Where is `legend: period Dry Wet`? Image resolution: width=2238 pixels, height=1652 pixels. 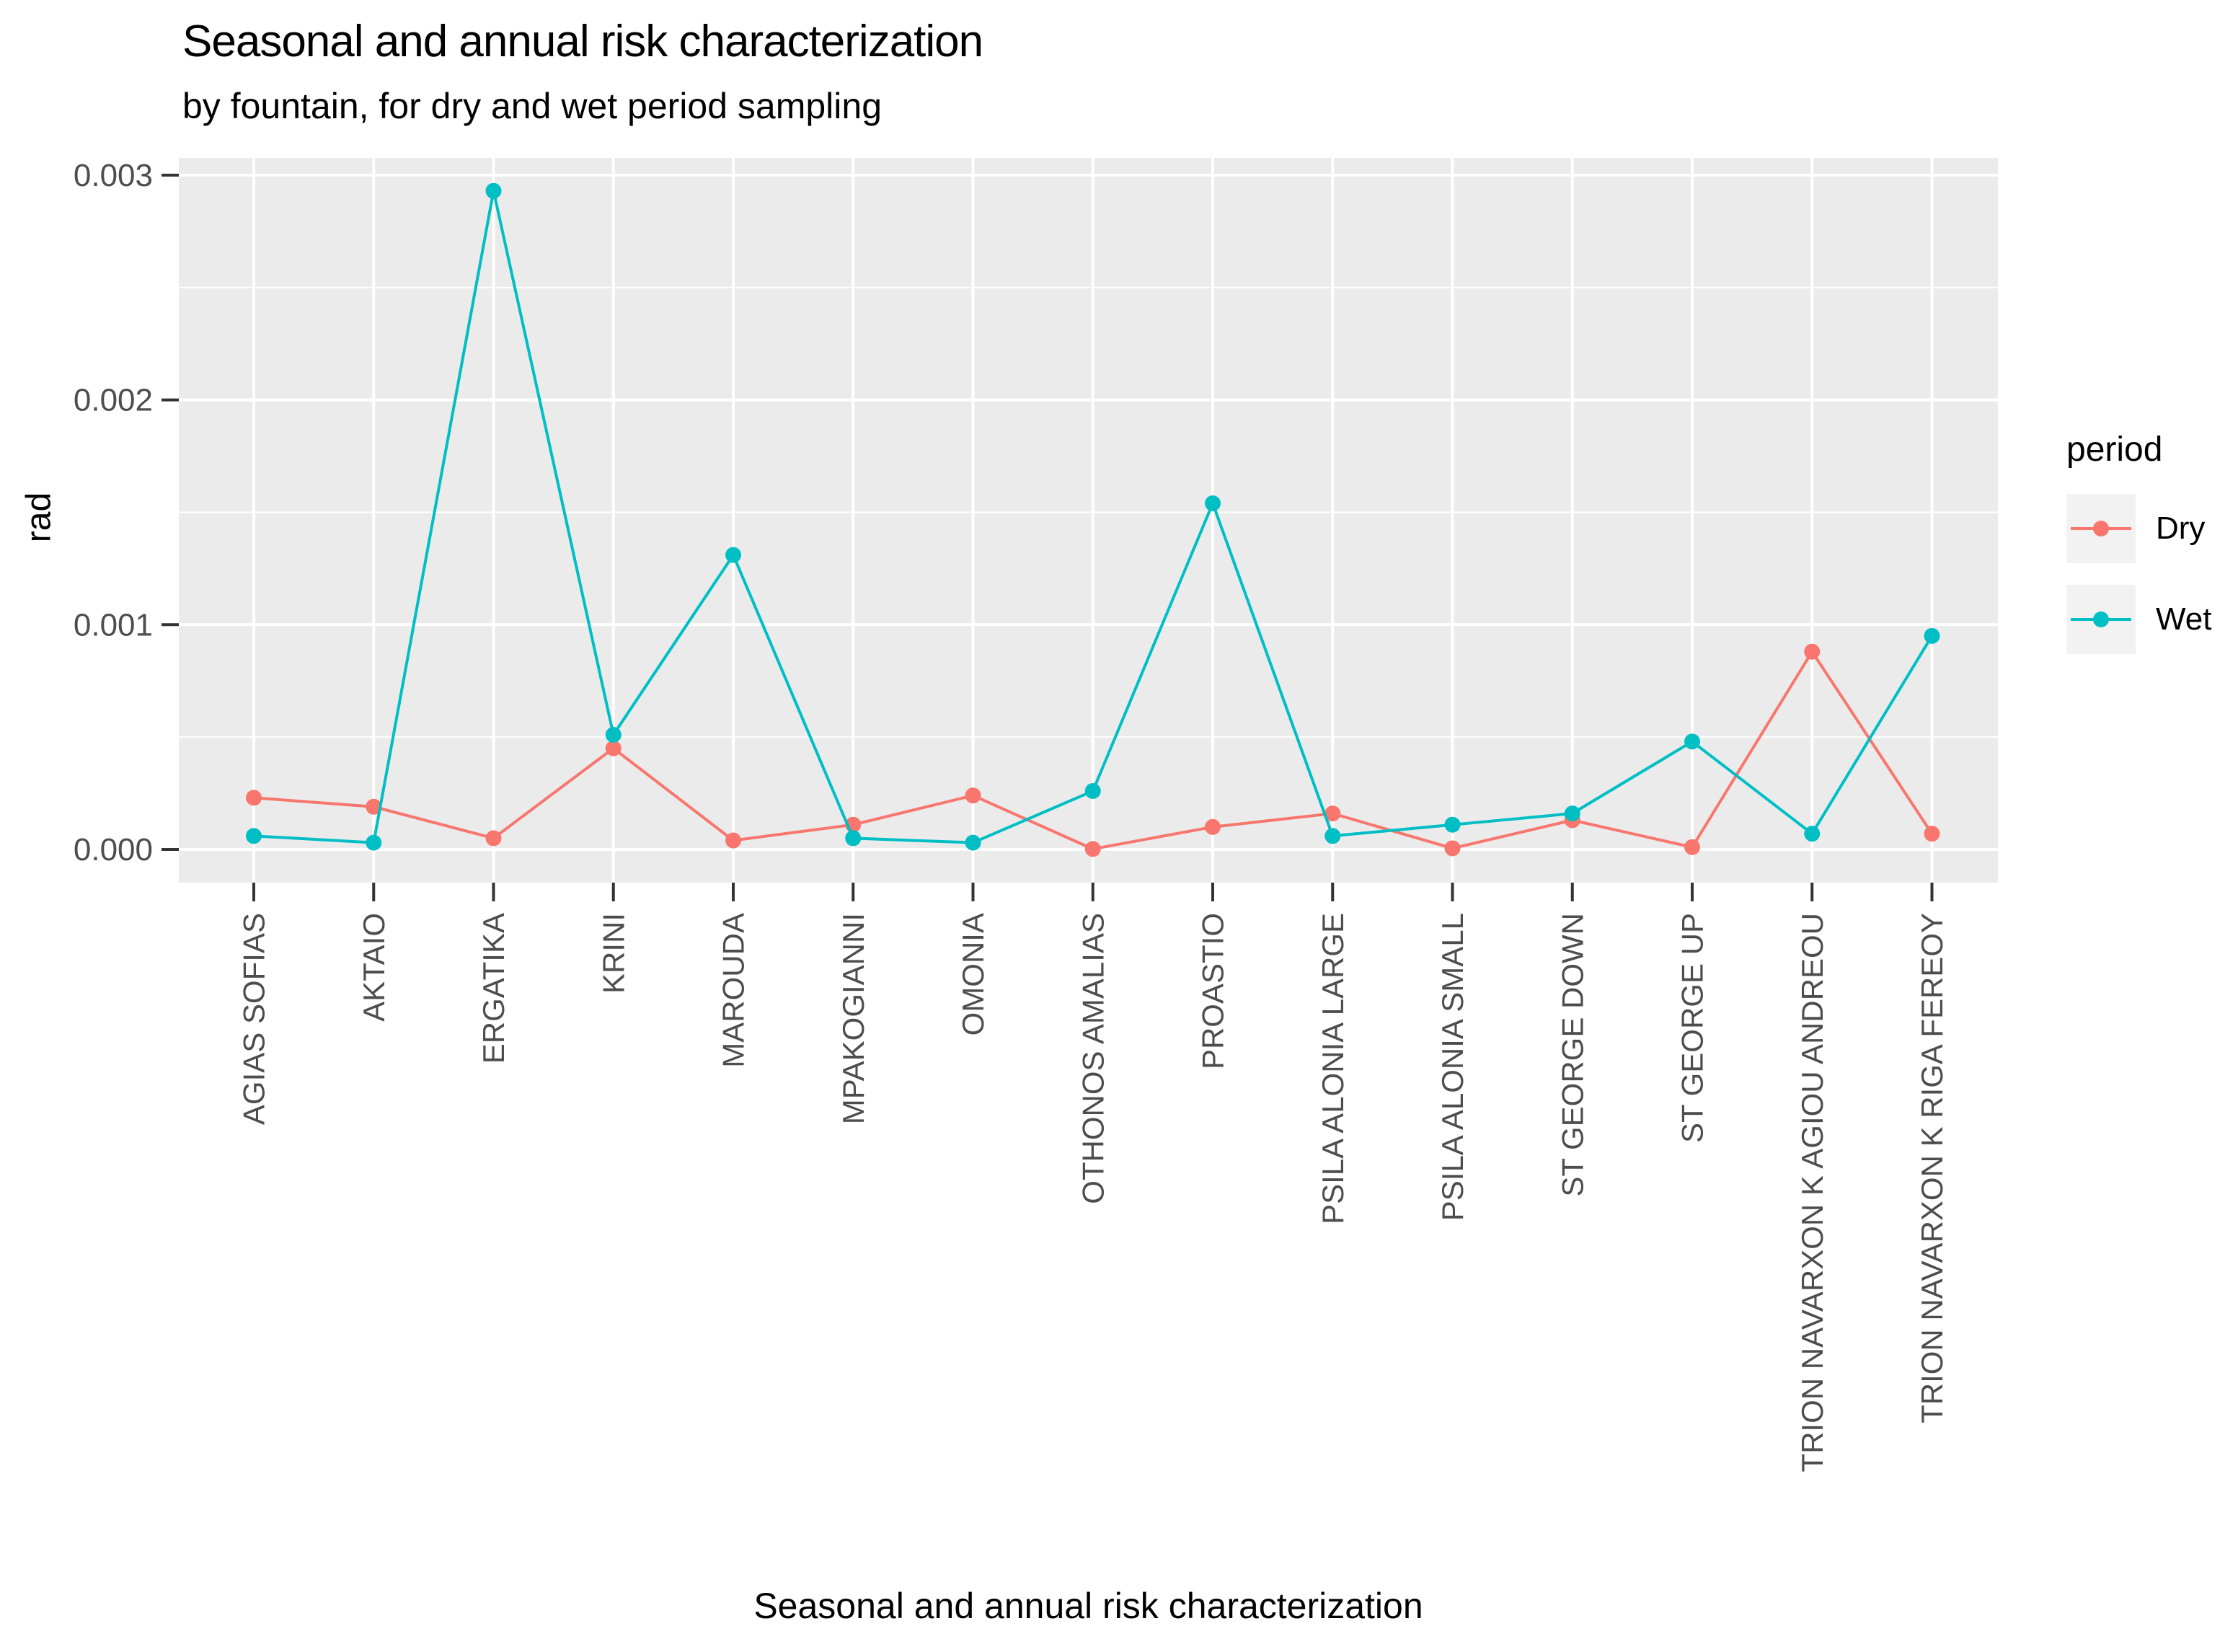 legend: period Dry Wet is located at coordinates (2152, 553).